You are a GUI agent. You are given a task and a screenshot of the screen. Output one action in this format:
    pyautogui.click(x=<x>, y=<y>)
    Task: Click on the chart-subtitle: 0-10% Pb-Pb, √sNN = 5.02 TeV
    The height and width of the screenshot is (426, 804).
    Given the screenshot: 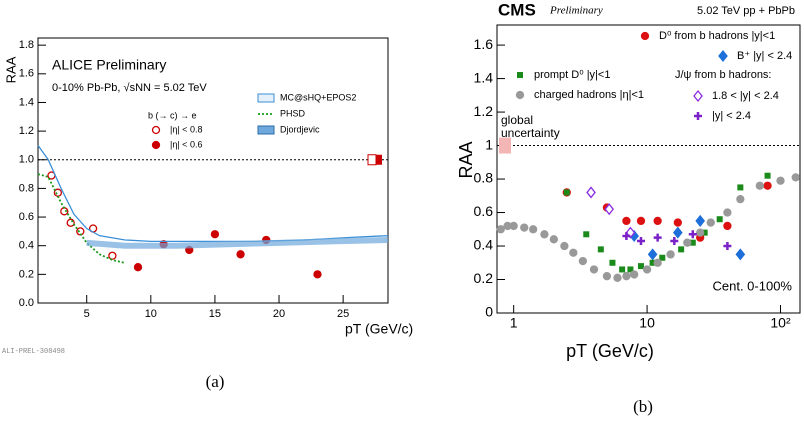 What is the action you would take?
    pyautogui.click(x=129, y=88)
    